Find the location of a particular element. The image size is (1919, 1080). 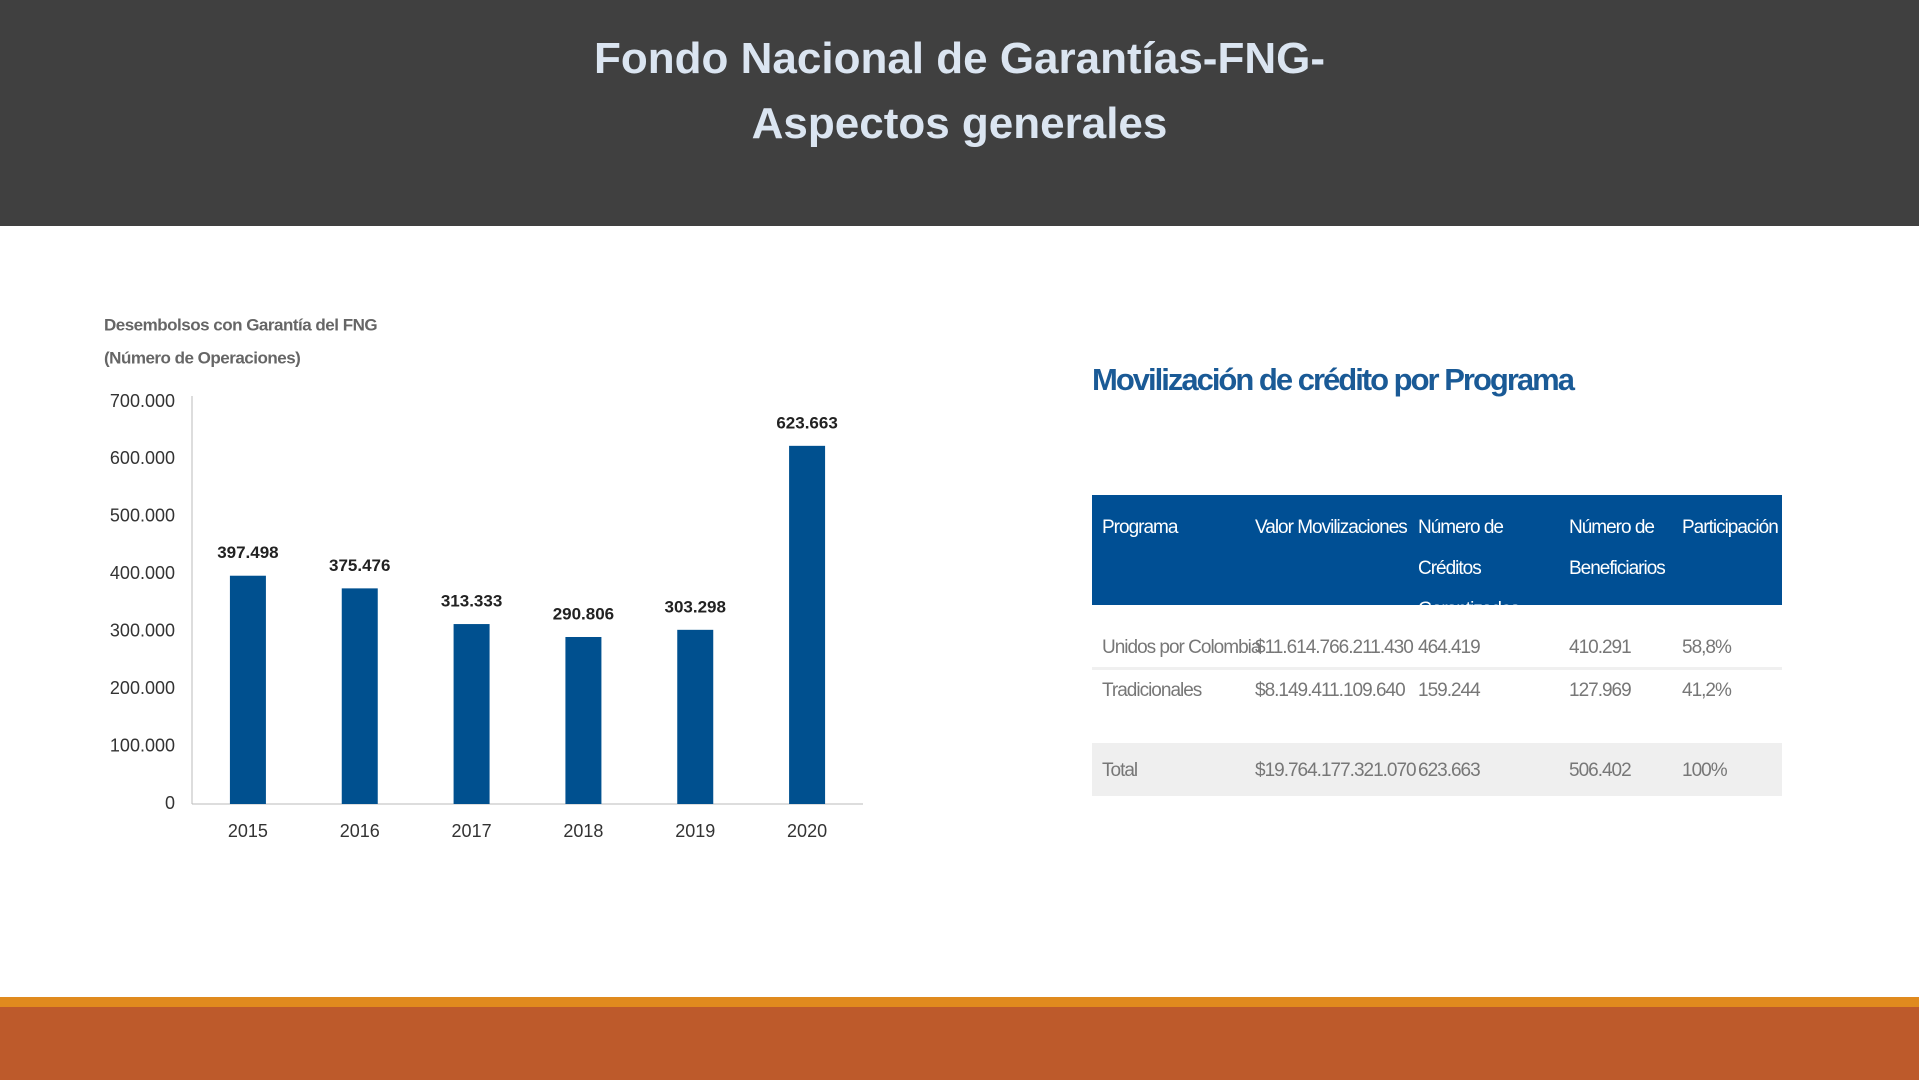

table-cell: 127.969 is located at coordinates (1600, 690).